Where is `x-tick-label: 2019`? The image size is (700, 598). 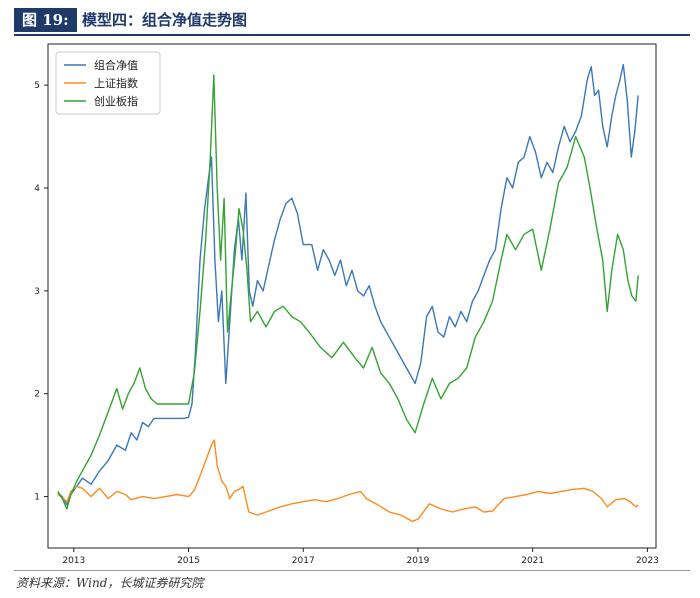
x-tick-label: 2019 is located at coordinates (418, 561).